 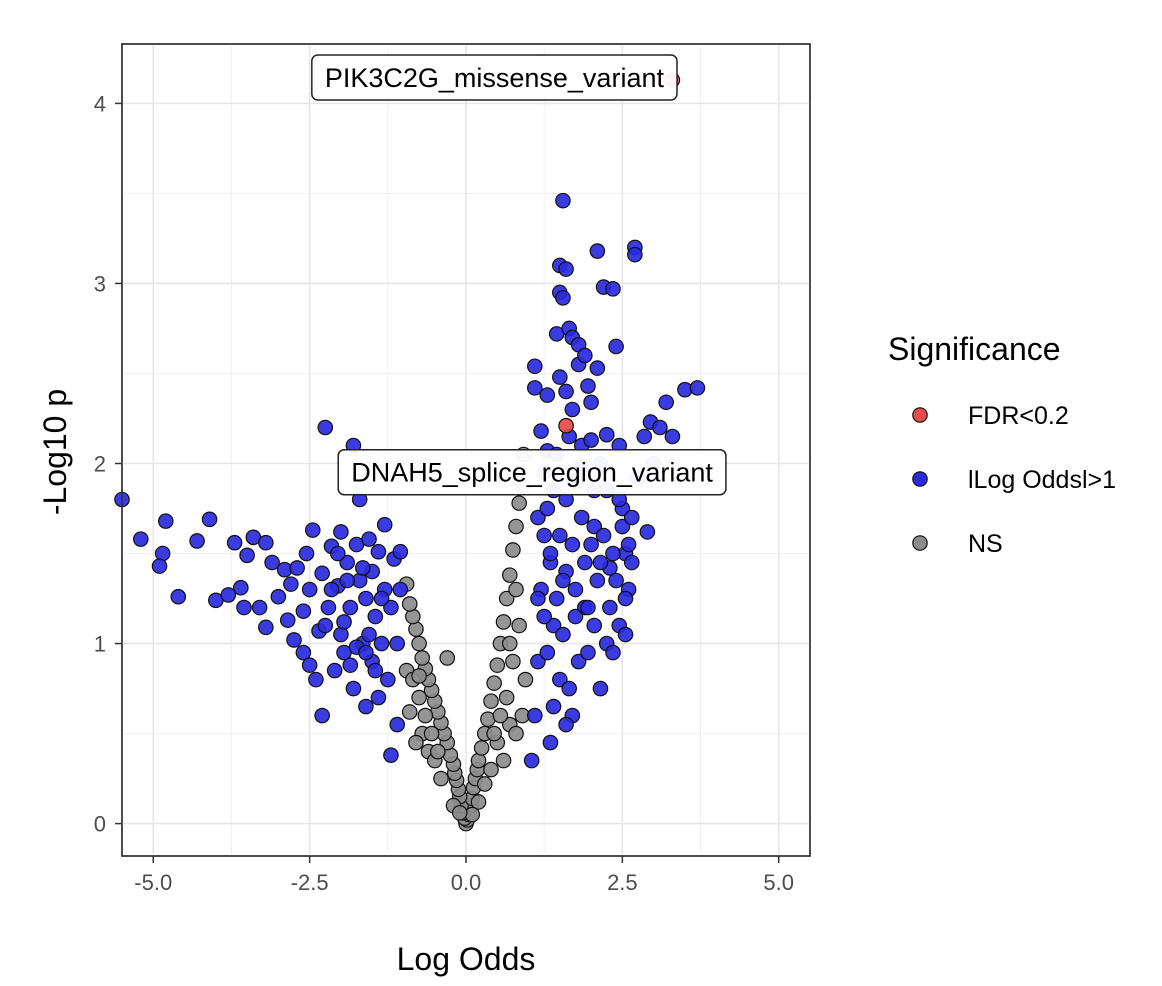 I want to click on annotation-text: DNAH5_splice_region_variant, so click(x=532, y=473).